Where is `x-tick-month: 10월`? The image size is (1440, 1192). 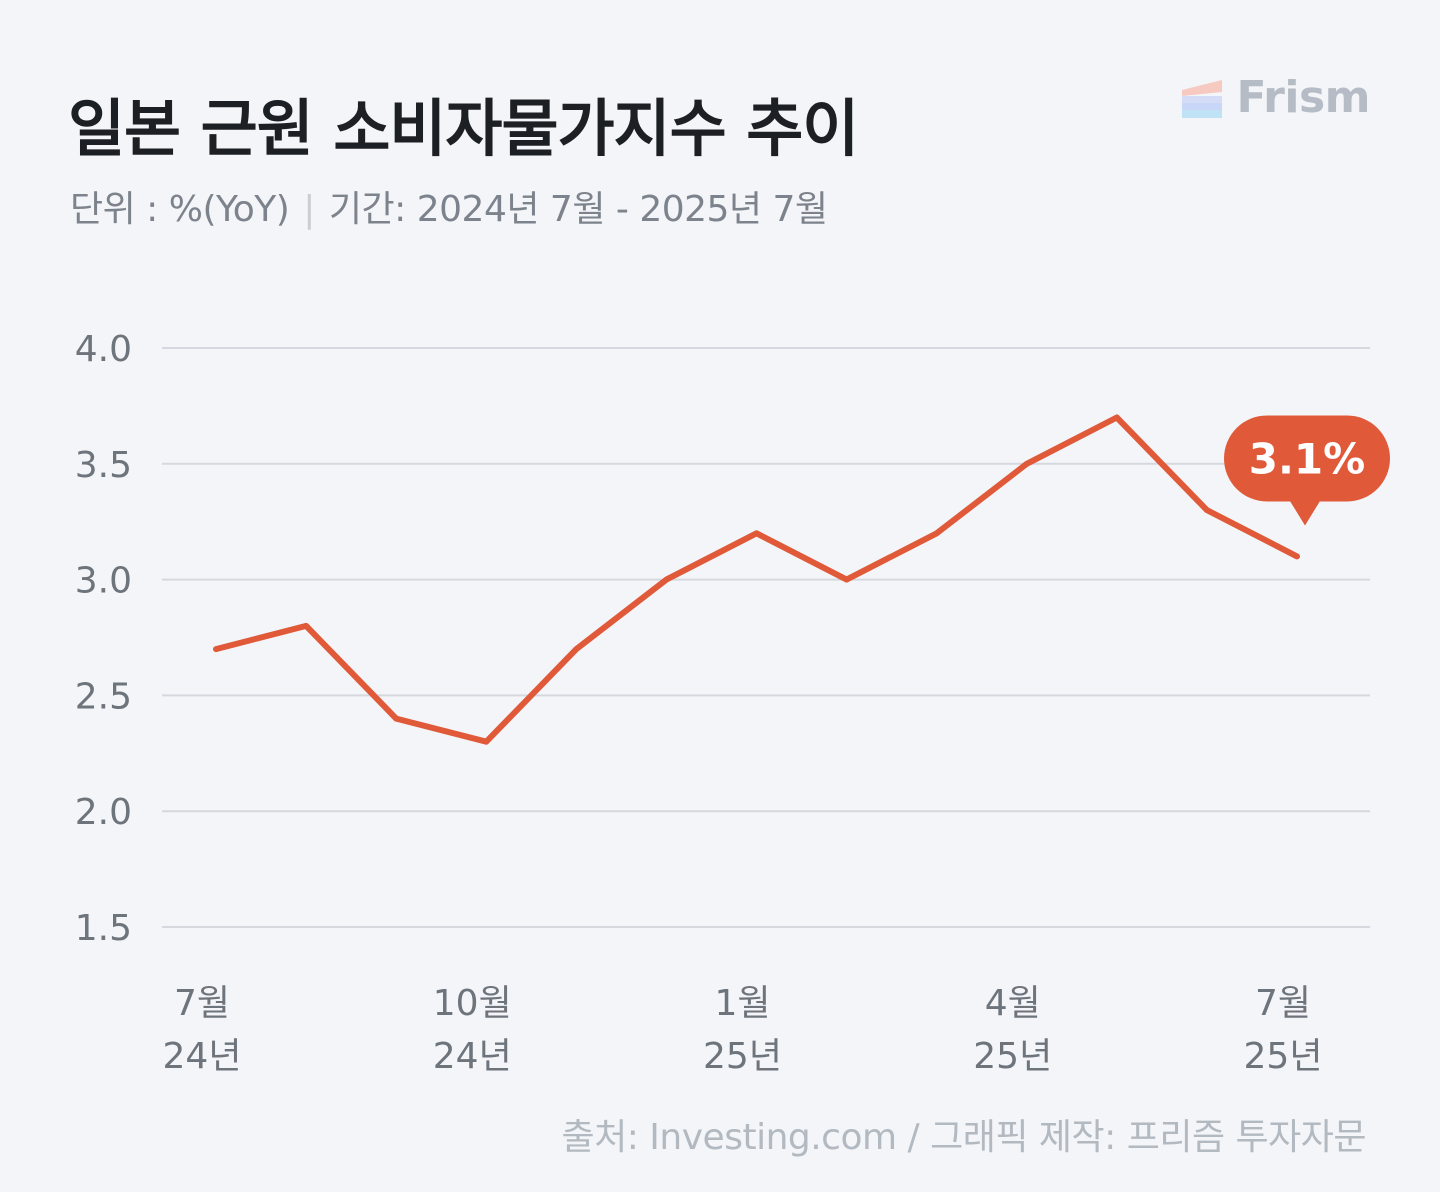
x-tick-month: 10월 is located at coordinates (472, 1003).